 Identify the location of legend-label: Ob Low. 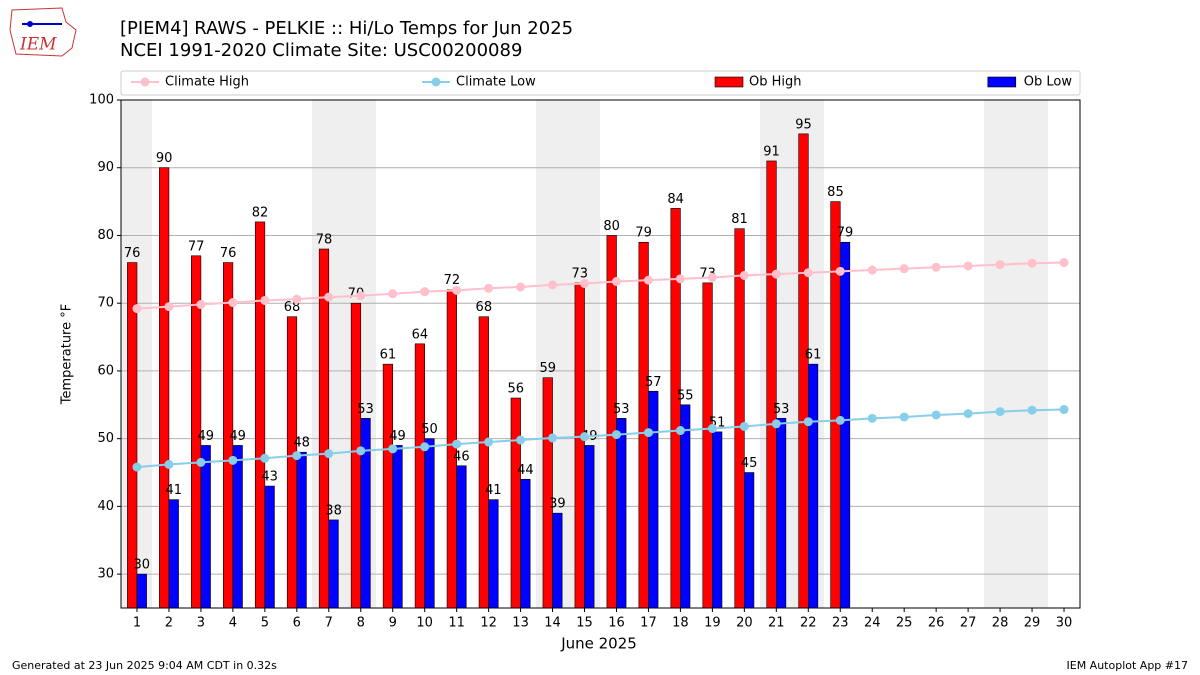
(1048, 82).